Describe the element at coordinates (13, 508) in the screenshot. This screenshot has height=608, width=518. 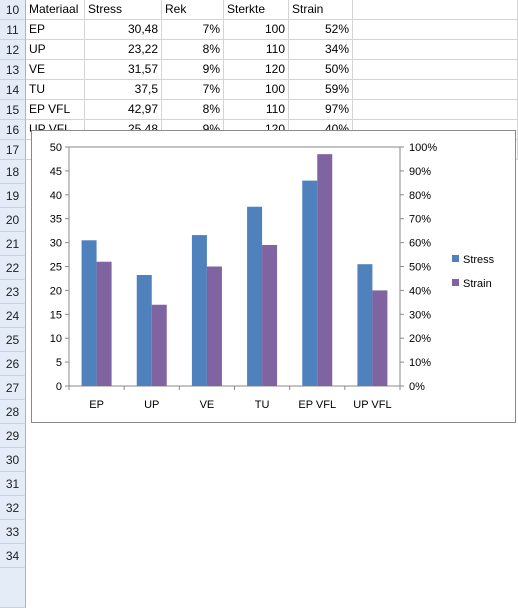
I see `row-header: 32` at that location.